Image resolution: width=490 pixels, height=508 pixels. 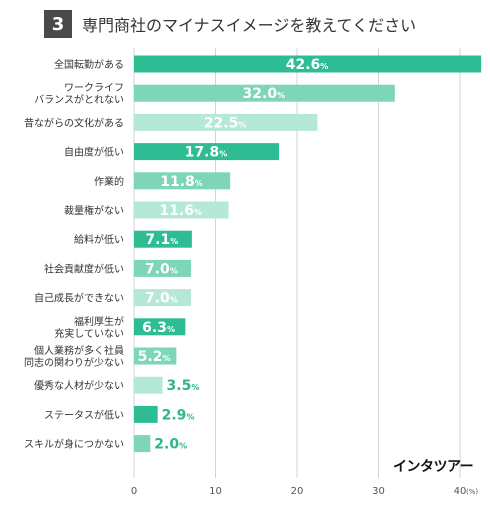 I want to click on data-label: 42.6%, so click(x=307, y=65).